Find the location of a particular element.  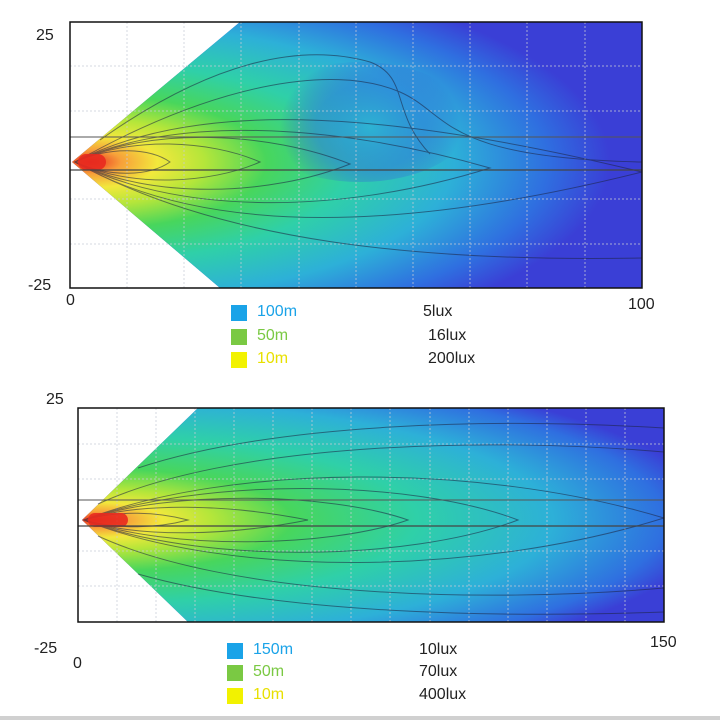

legend-distance: 100m is located at coordinates (277, 311).